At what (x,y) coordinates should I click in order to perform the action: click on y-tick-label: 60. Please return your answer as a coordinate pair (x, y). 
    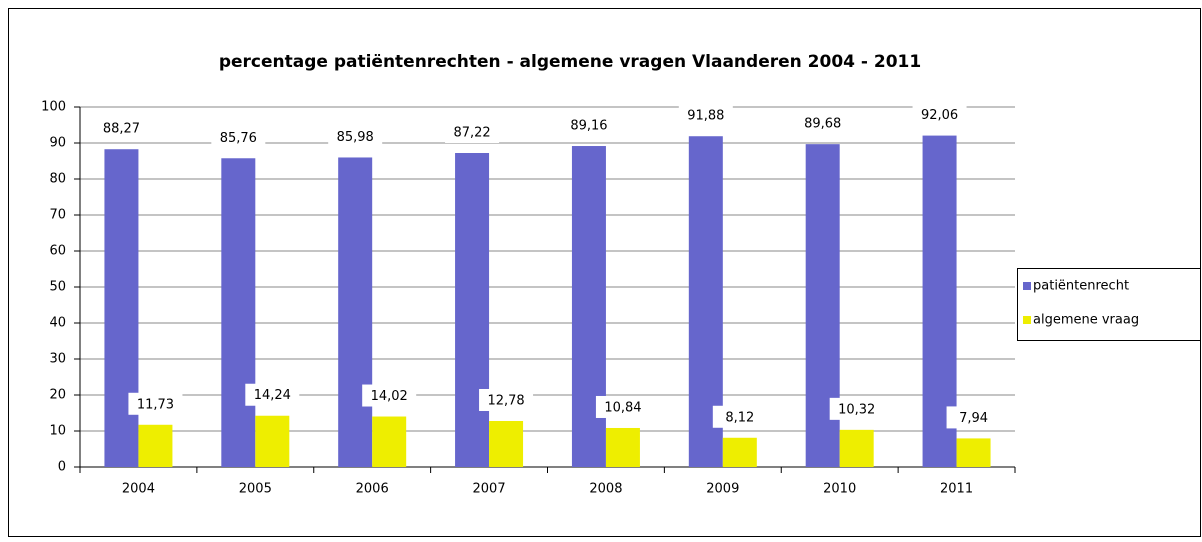
    Looking at the image, I should click on (57, 251).